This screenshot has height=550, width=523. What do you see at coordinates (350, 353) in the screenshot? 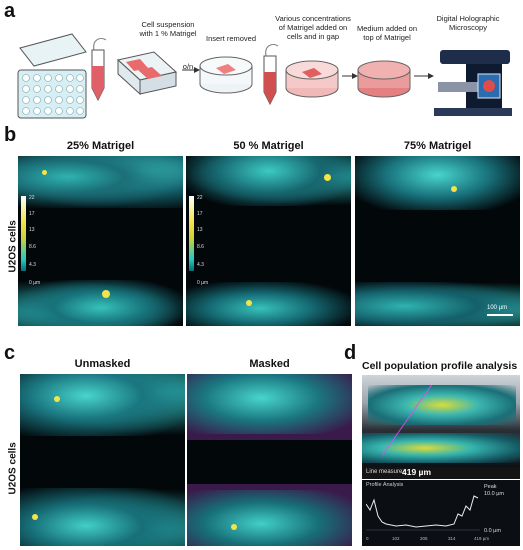
I see `panel-label-d: d` at bounding box center [350, 353].